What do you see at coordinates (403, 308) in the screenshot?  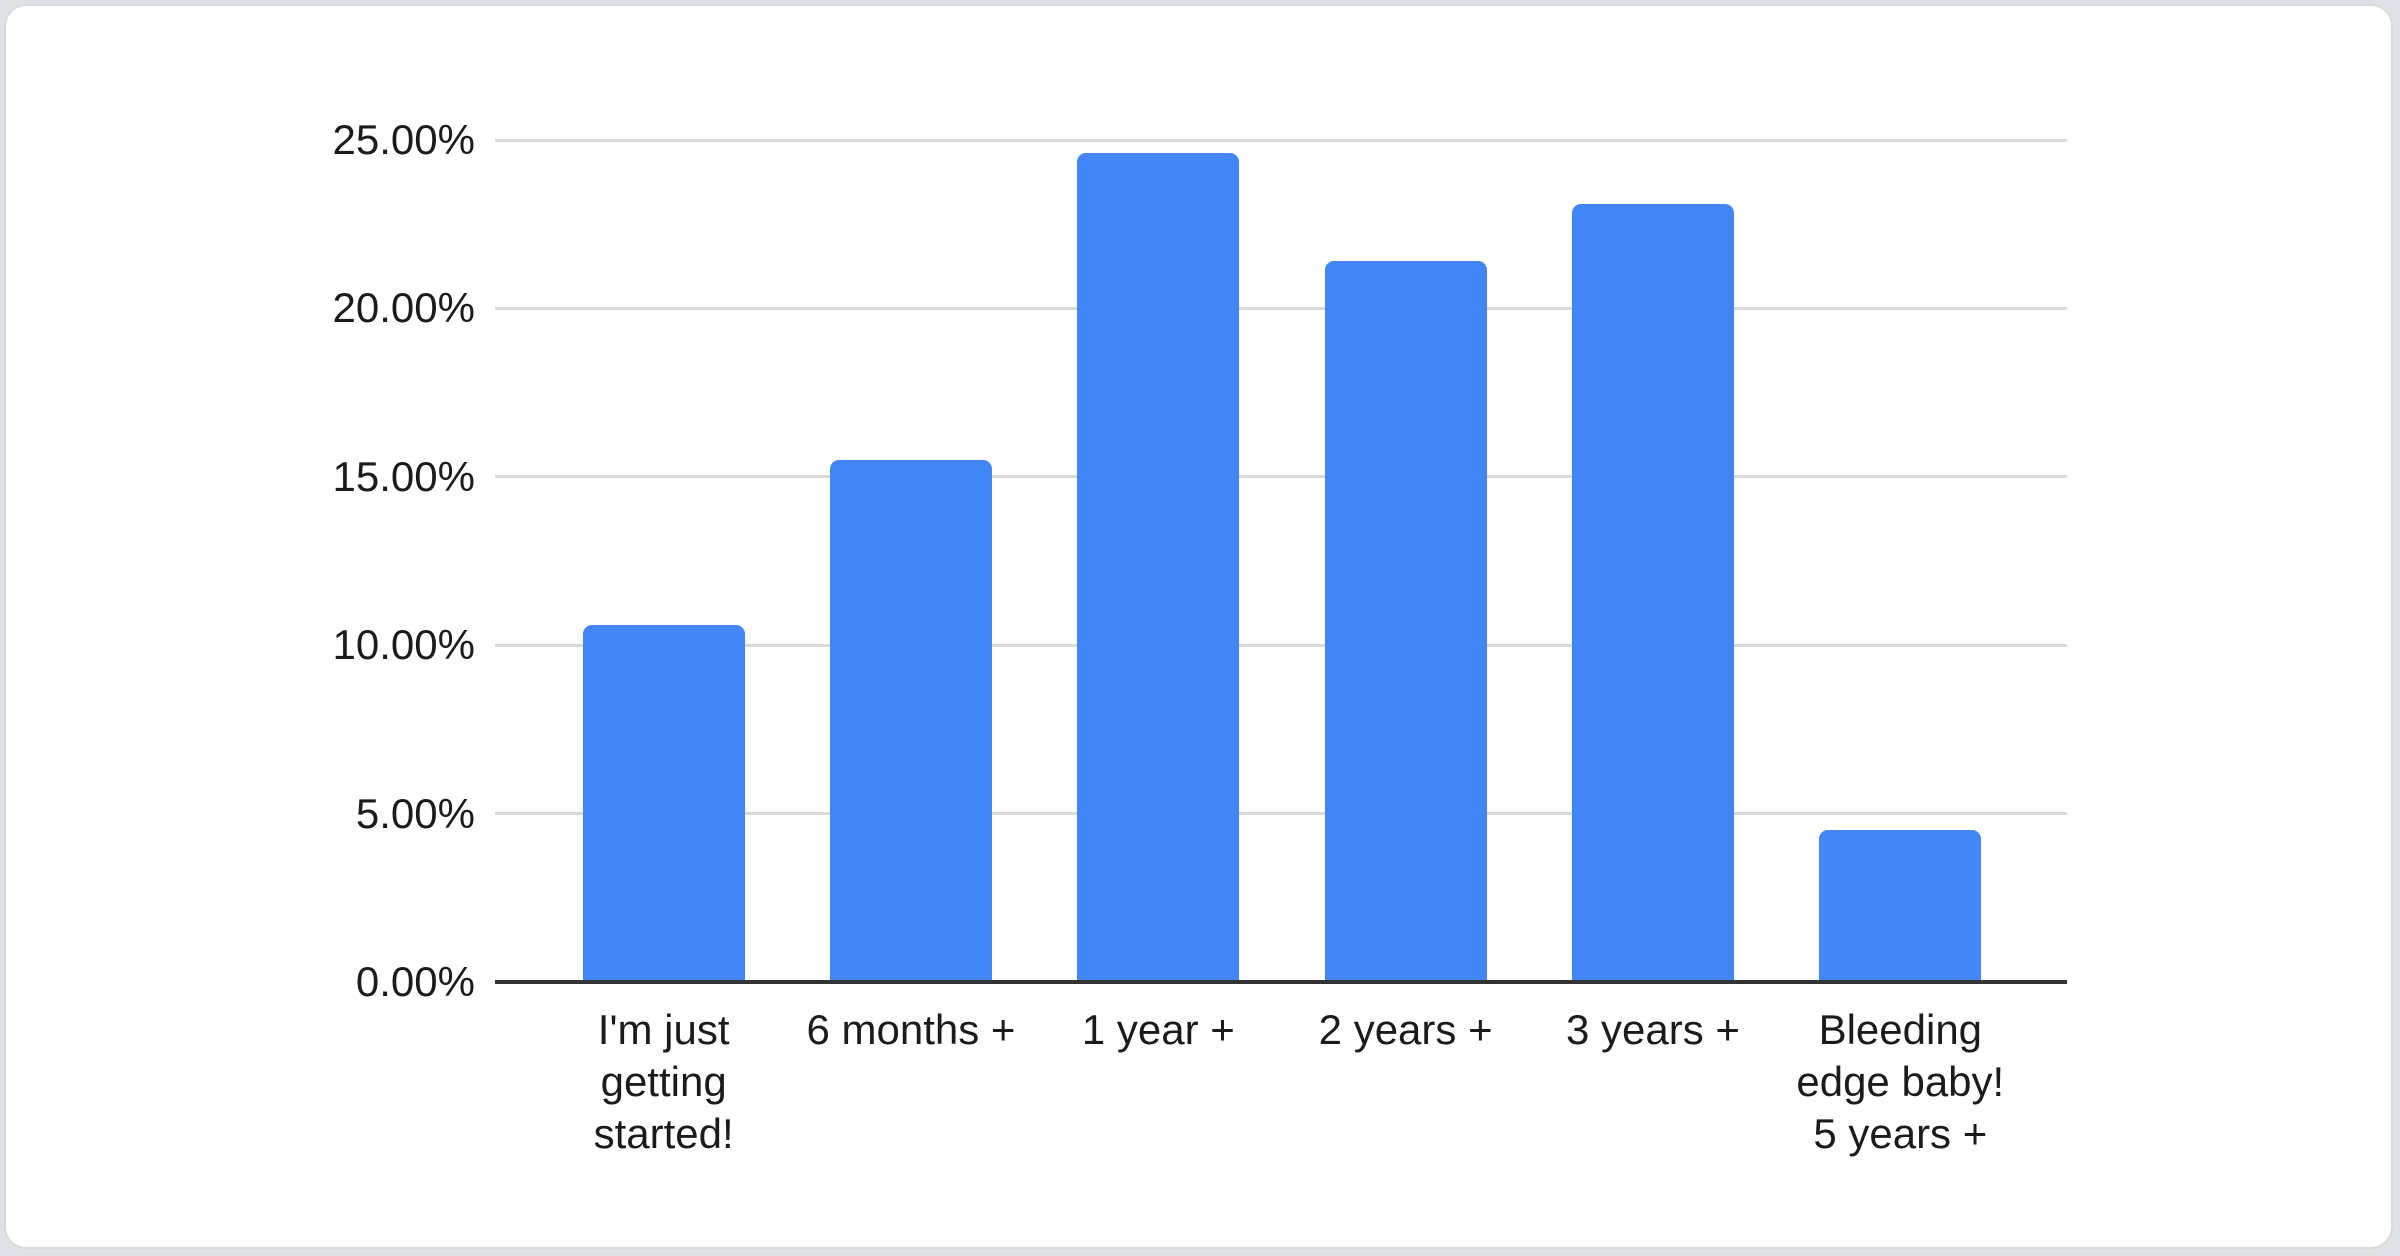 I see `y-axis-tick-label: 20.00%` at bounding box center [403, 308].